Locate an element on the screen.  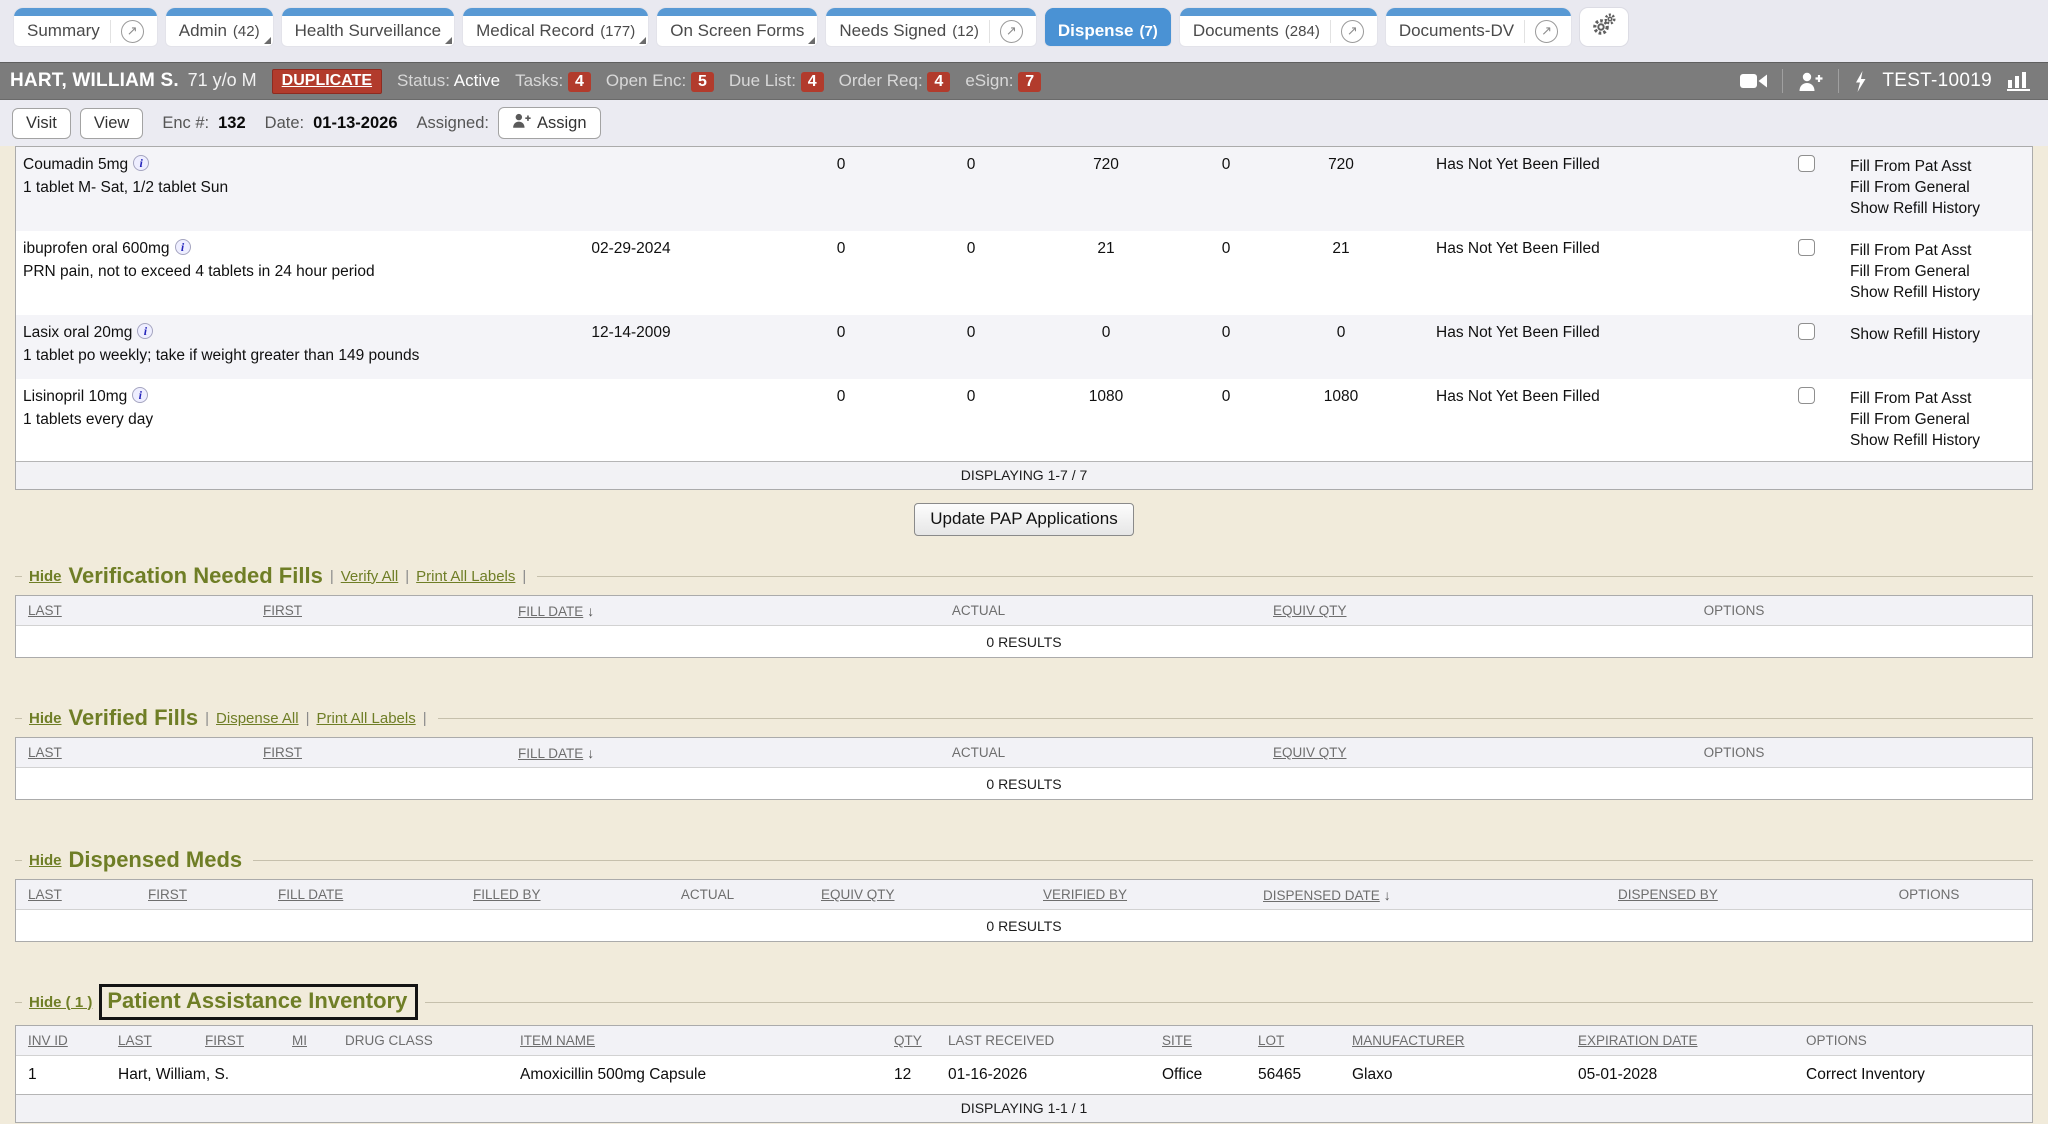
column-header-item-name: ITEM NAME is located at coordinates (558, 1040).